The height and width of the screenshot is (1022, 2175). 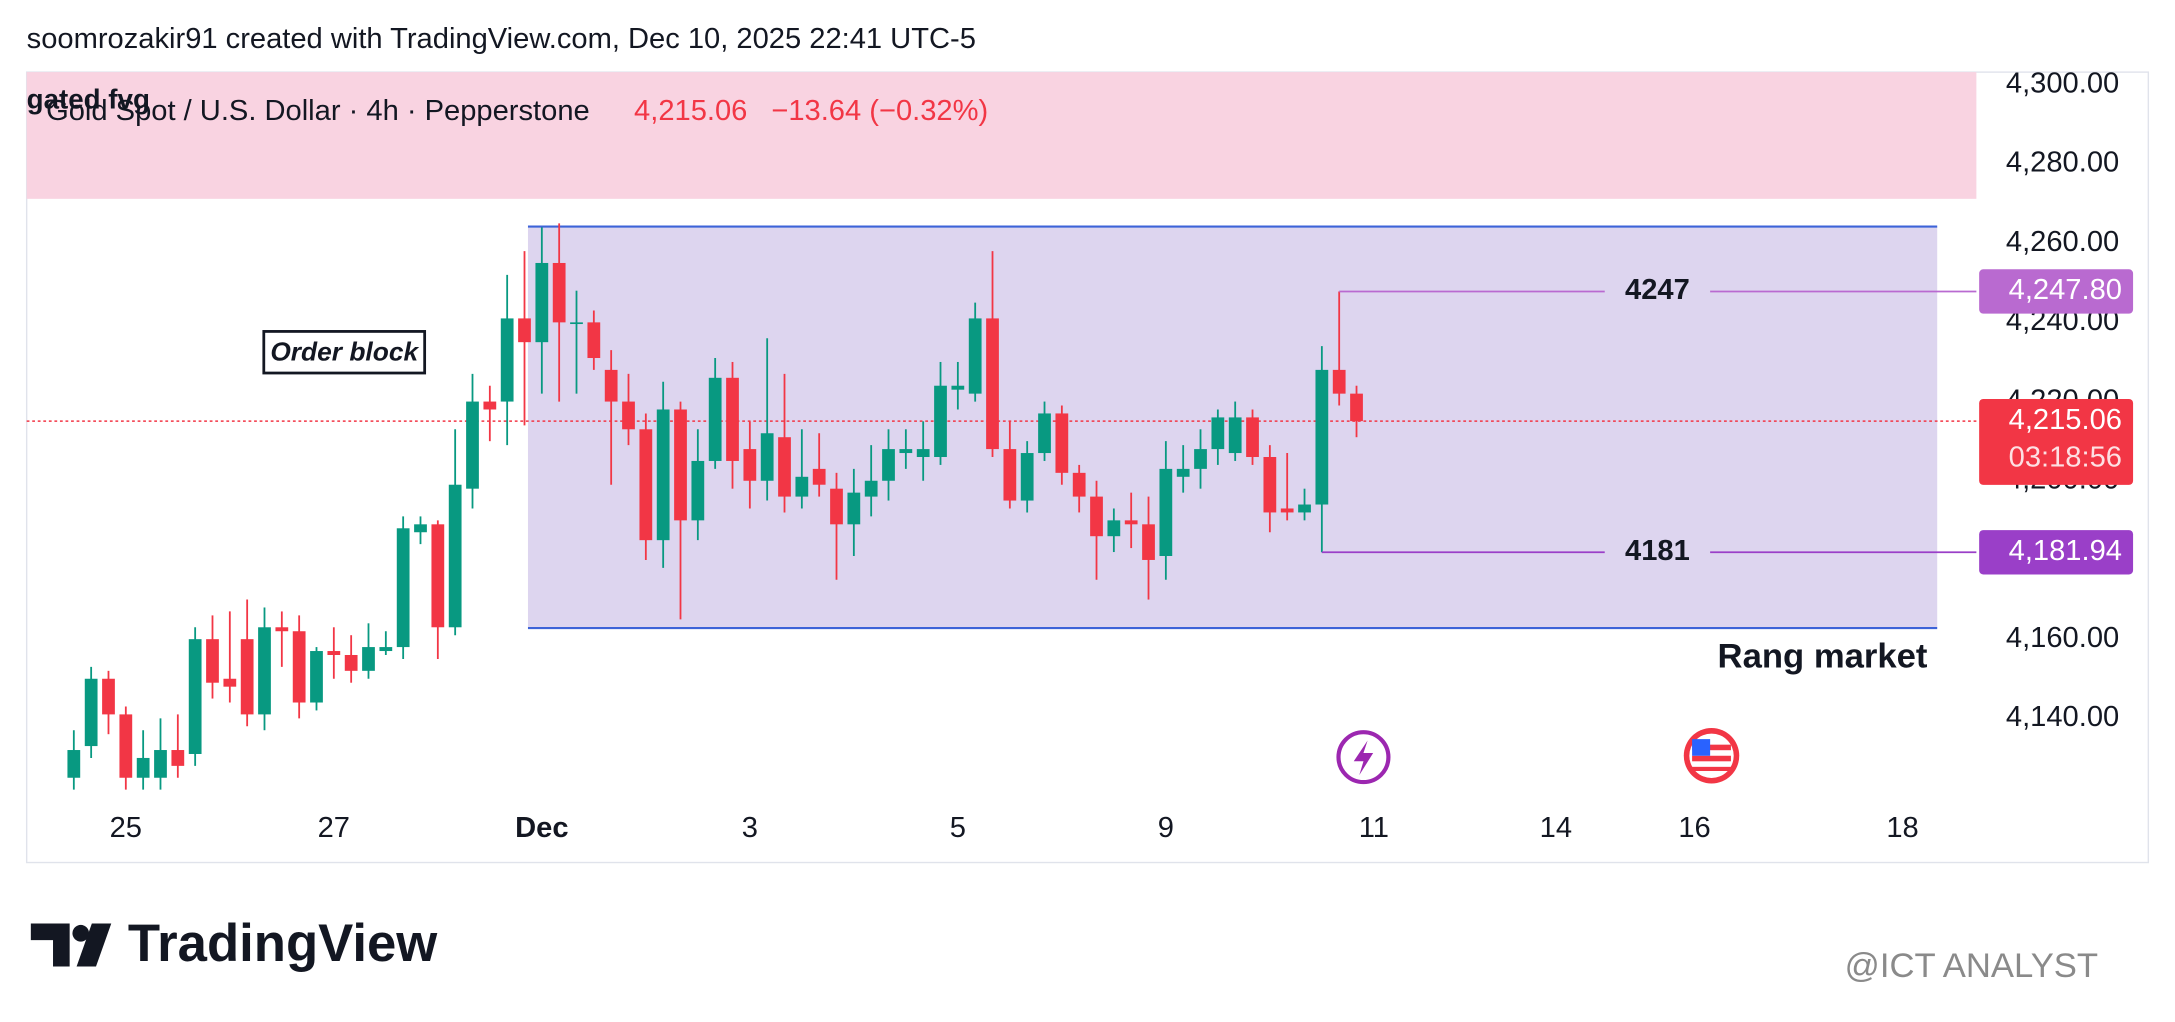 I want to click on y-tick-label: 4,140.00, so click(x=2062, y=717).